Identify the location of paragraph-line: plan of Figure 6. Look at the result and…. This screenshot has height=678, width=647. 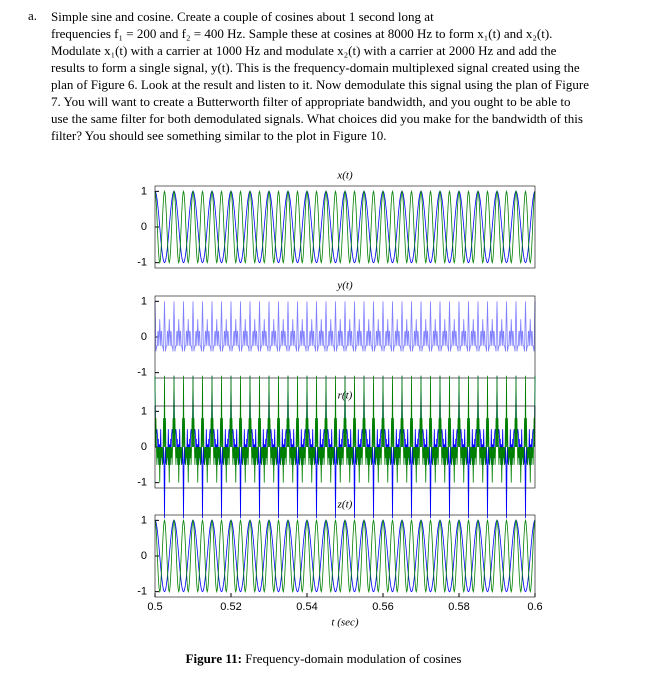
(320, 84).